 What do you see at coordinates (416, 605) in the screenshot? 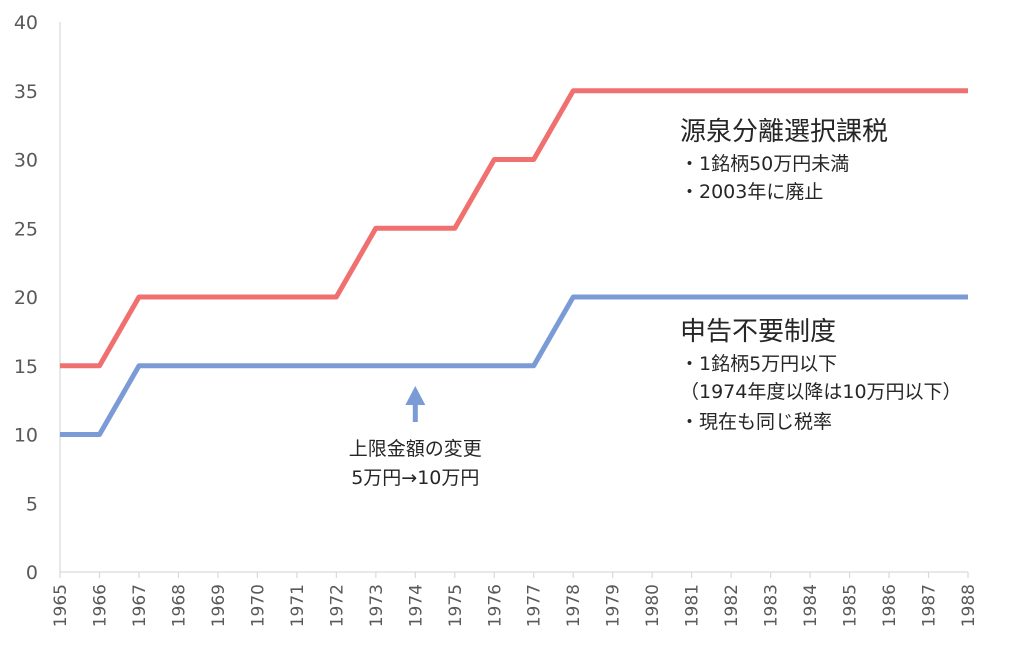
I see `x-tick-label: 1974` at bounding box center [416, 605].